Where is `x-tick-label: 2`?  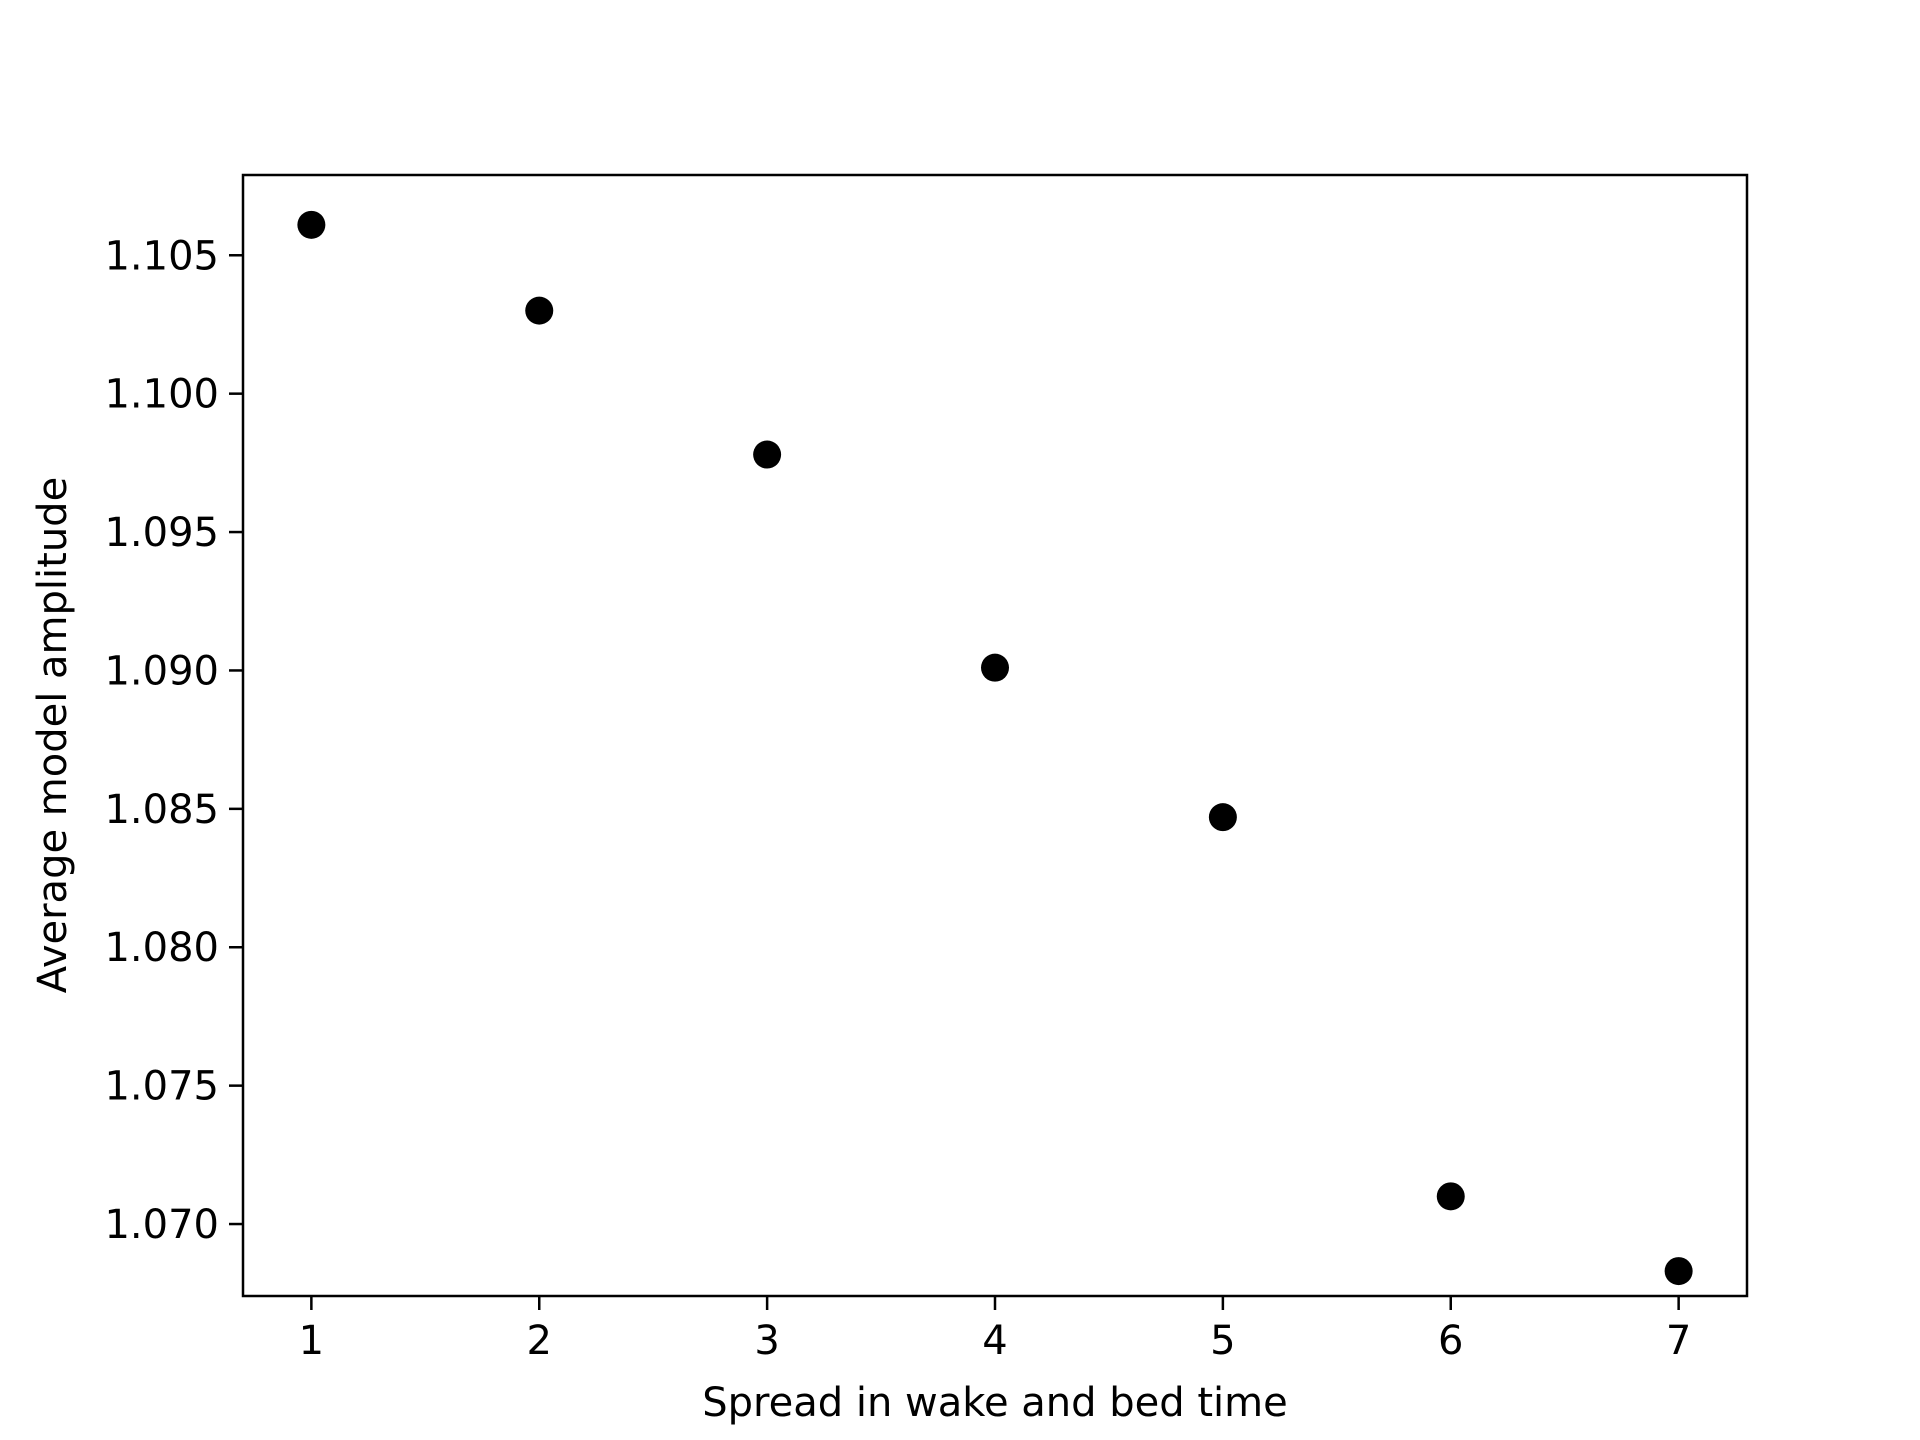 x-tick-label: 2 is located at coordinates (539, 1341).